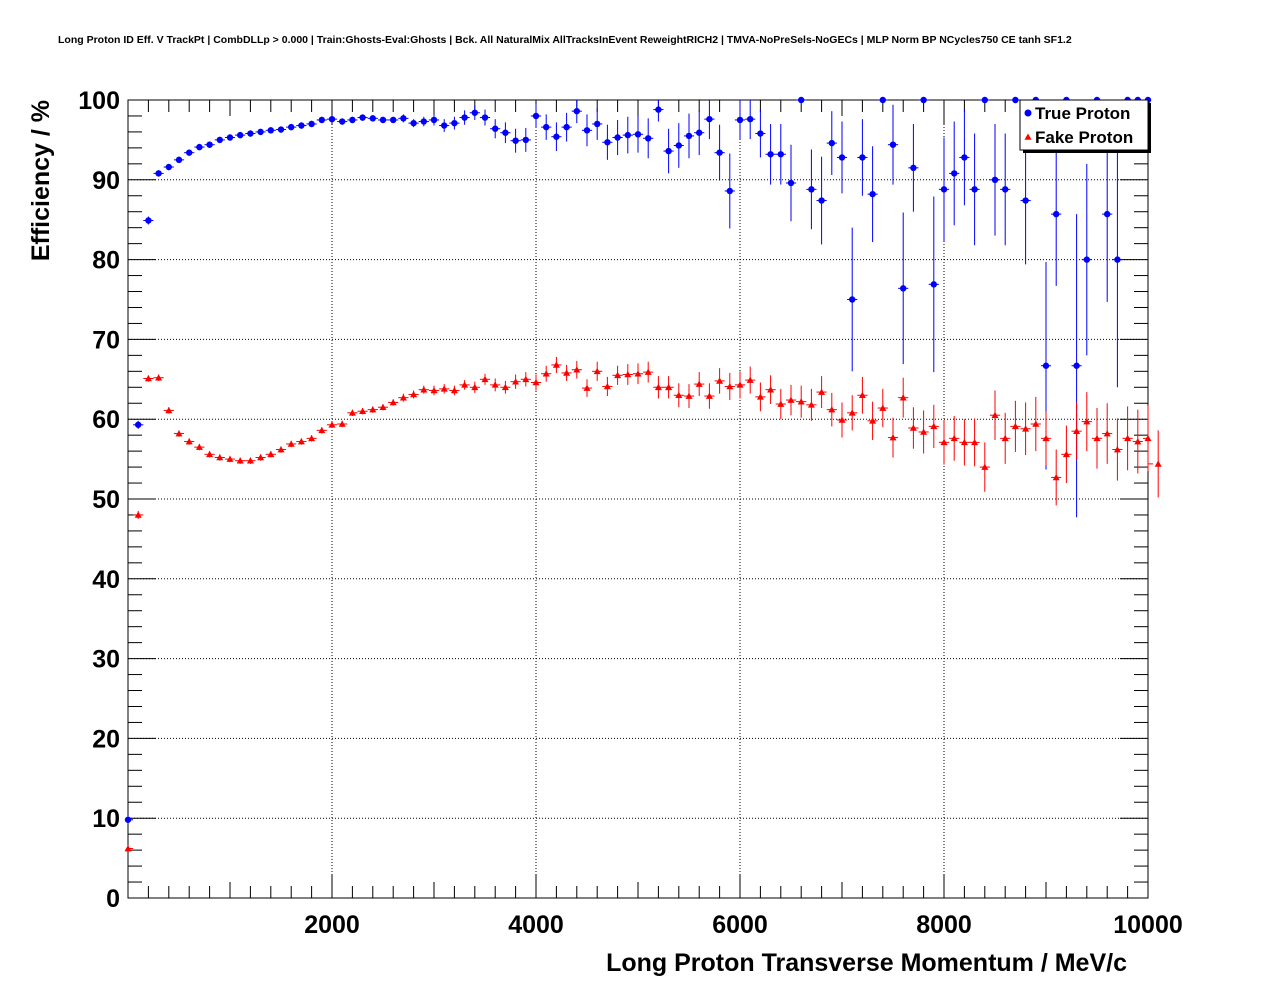 The image size is (1276, 1001). I want to click on legend-entry: Fake Proton, so click(1078, 137).